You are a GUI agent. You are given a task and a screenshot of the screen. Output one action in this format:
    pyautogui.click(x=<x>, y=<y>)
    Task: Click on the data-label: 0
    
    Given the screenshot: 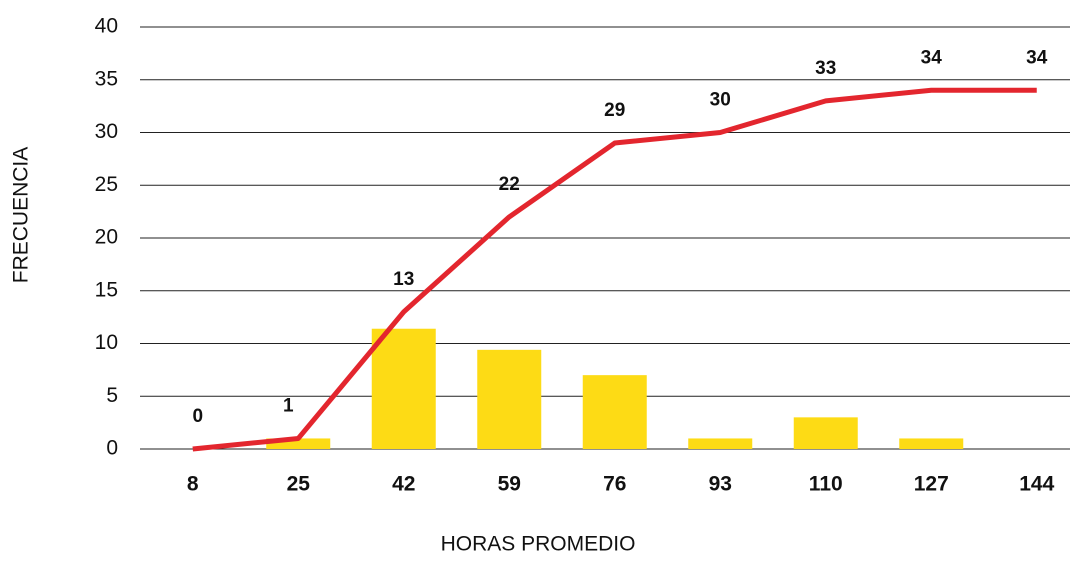 What is the action you would take?
    pyautogui.click(x=197, y=416)
    